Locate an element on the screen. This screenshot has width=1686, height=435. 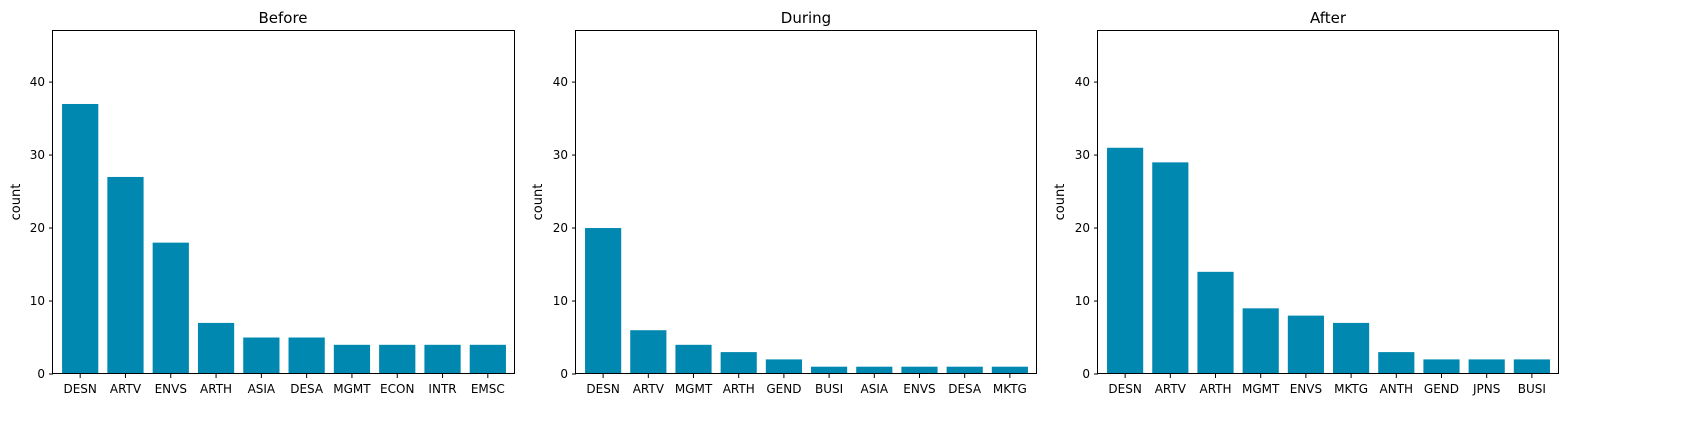
panel-title: Before is located at coordinates (282, 18).